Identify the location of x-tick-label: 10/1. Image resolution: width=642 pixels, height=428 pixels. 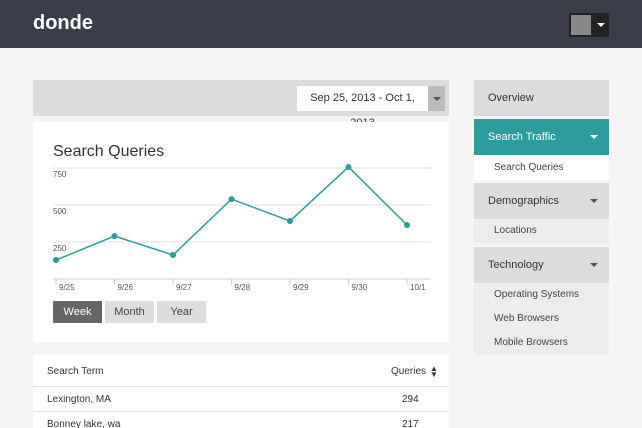
(418, 287).